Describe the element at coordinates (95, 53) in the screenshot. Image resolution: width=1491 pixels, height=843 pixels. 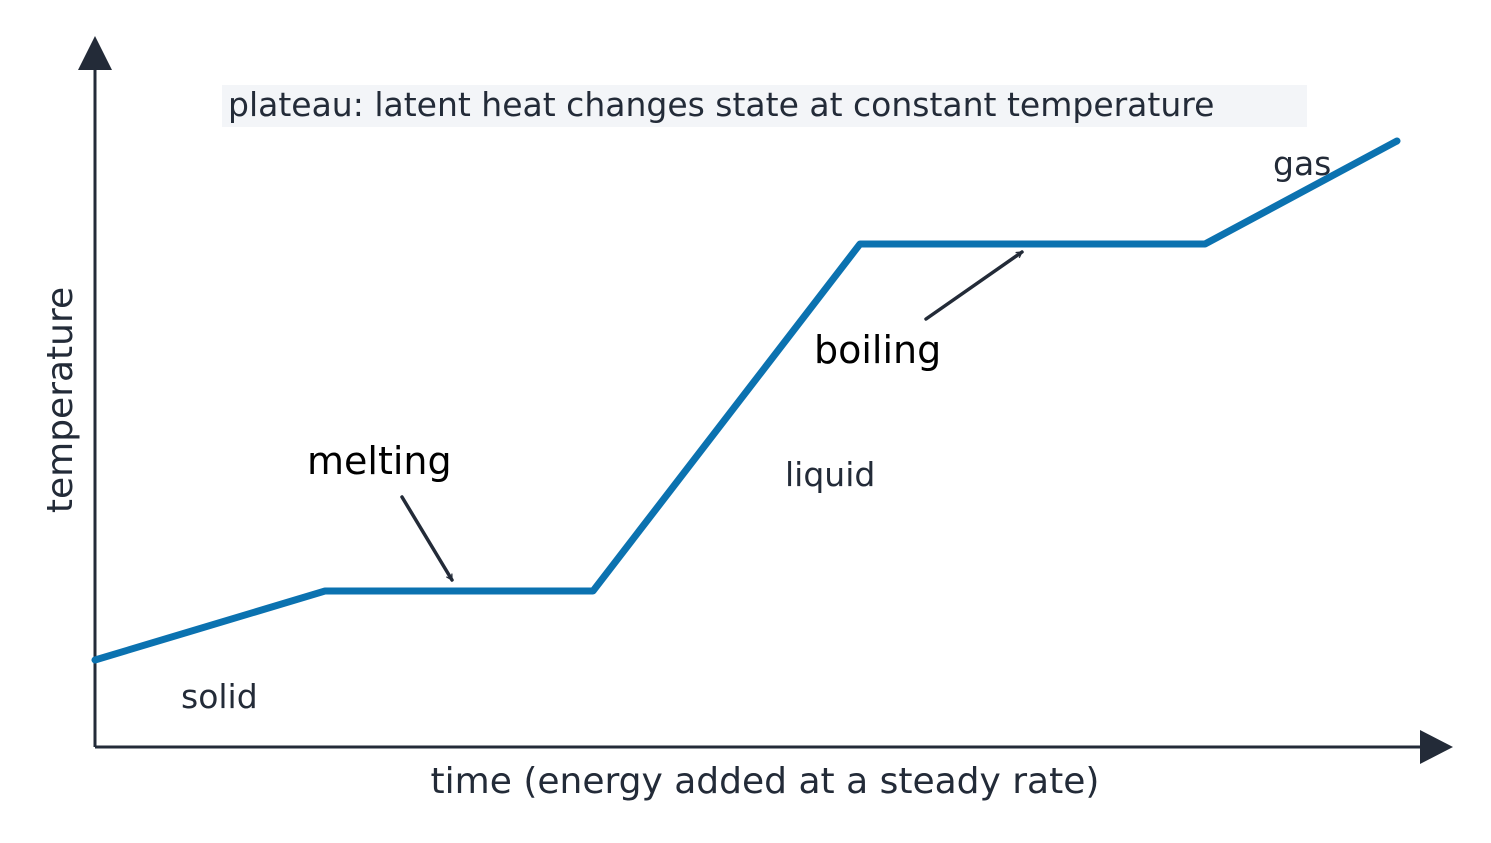
I see `y-axis-arrow` at that location.